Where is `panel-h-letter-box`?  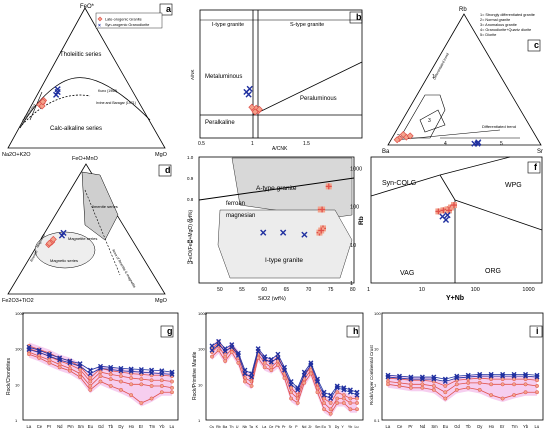
panel-h-letter-box is located at coordinates (353, 331).